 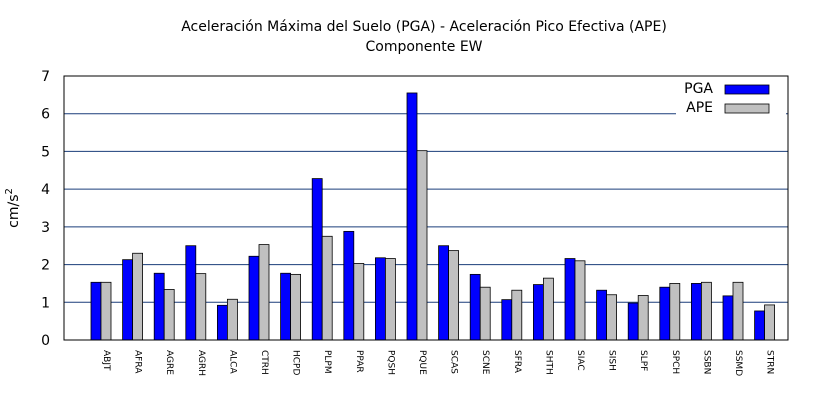 I want to click on y-tick-label: 1, so click(x=45, y=303).